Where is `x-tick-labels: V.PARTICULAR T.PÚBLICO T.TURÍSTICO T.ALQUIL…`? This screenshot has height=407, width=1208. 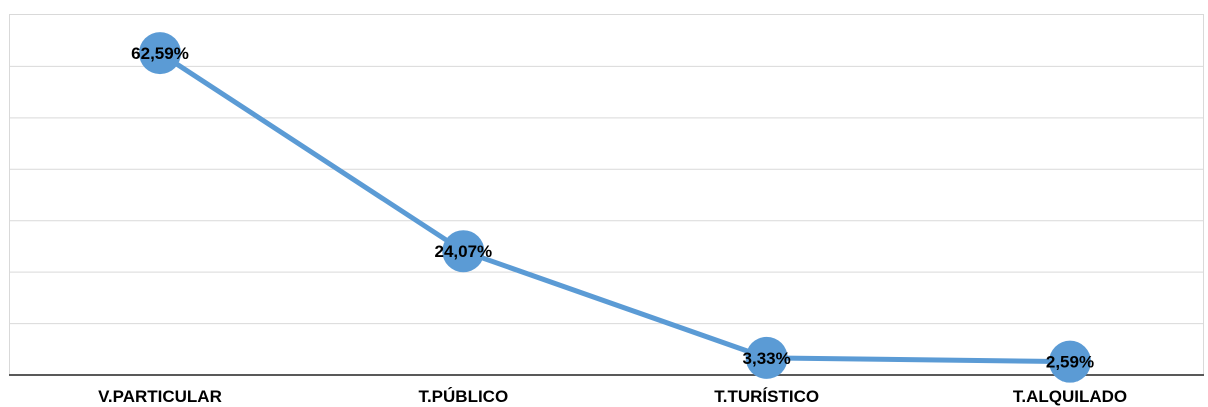
x-tick-labels: V.PARTICULAR T.PÚBLICO T.TURÍSTICO T.ALQUIL… is located at coordinates (612, 396).